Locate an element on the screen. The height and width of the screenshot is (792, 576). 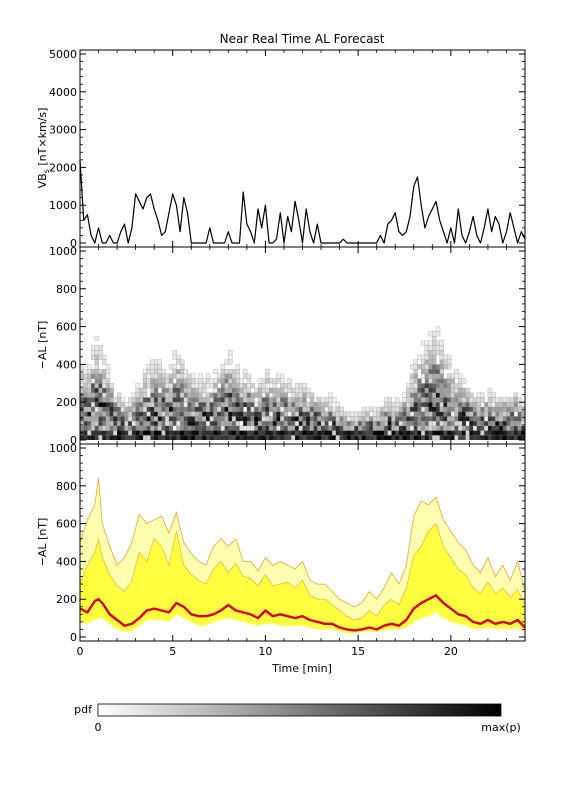
colorbar-min-label: 0 is located at coordinates (98, 727).